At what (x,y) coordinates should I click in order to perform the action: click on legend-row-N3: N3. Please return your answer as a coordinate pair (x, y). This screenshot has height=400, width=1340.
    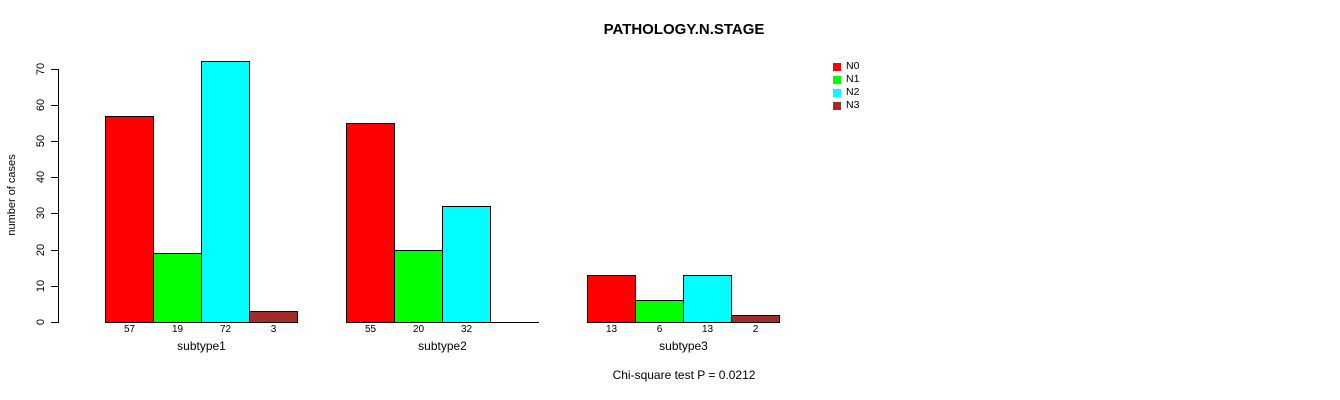
    Looking at the image, I should click on (846, 105).